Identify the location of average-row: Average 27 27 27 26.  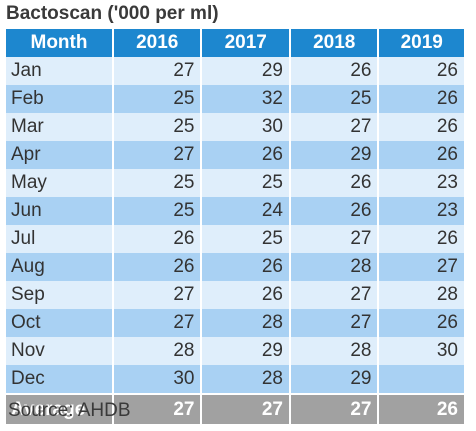
(235, 408).